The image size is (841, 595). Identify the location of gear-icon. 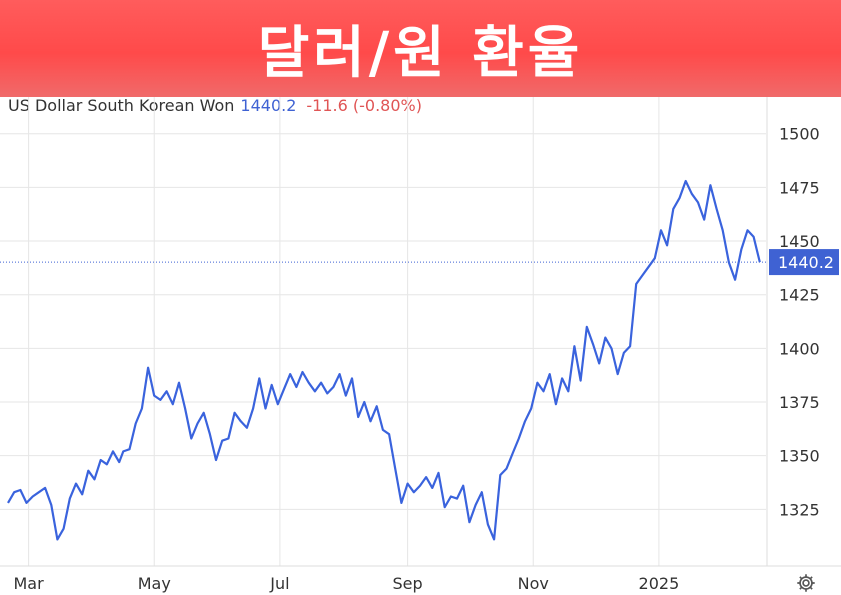
(806, 583).